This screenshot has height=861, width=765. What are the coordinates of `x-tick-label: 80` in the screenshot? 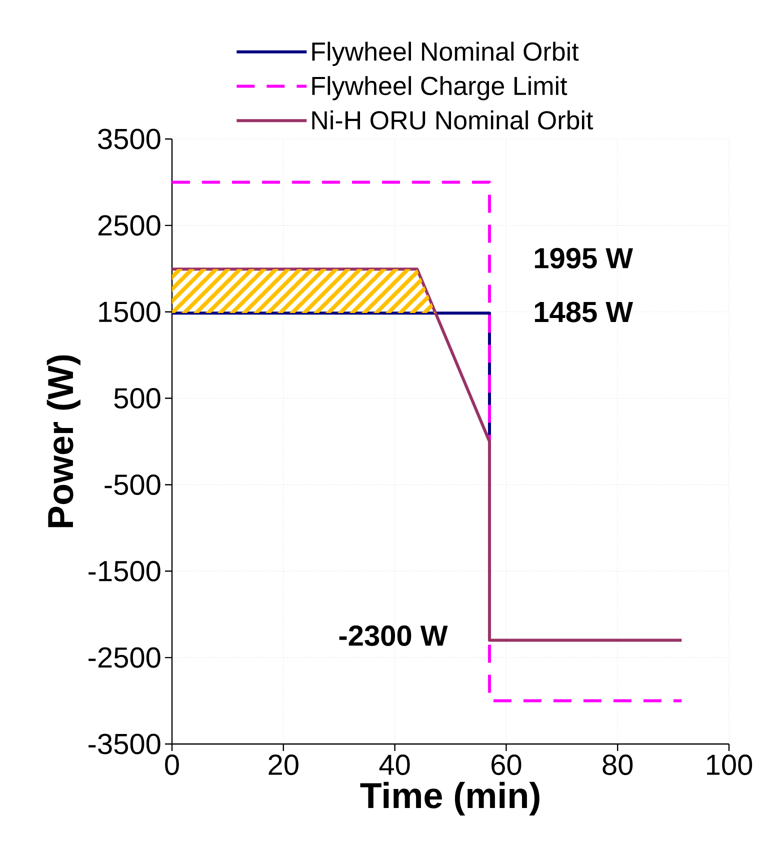 It's located at (617, 765).